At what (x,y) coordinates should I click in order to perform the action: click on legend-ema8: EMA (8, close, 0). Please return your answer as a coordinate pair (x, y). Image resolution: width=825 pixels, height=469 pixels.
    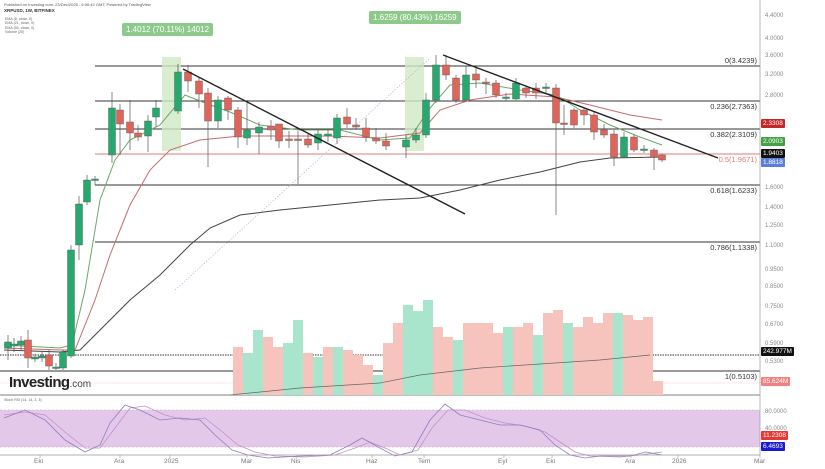
    Looking at the image, I should click on (19, 19).